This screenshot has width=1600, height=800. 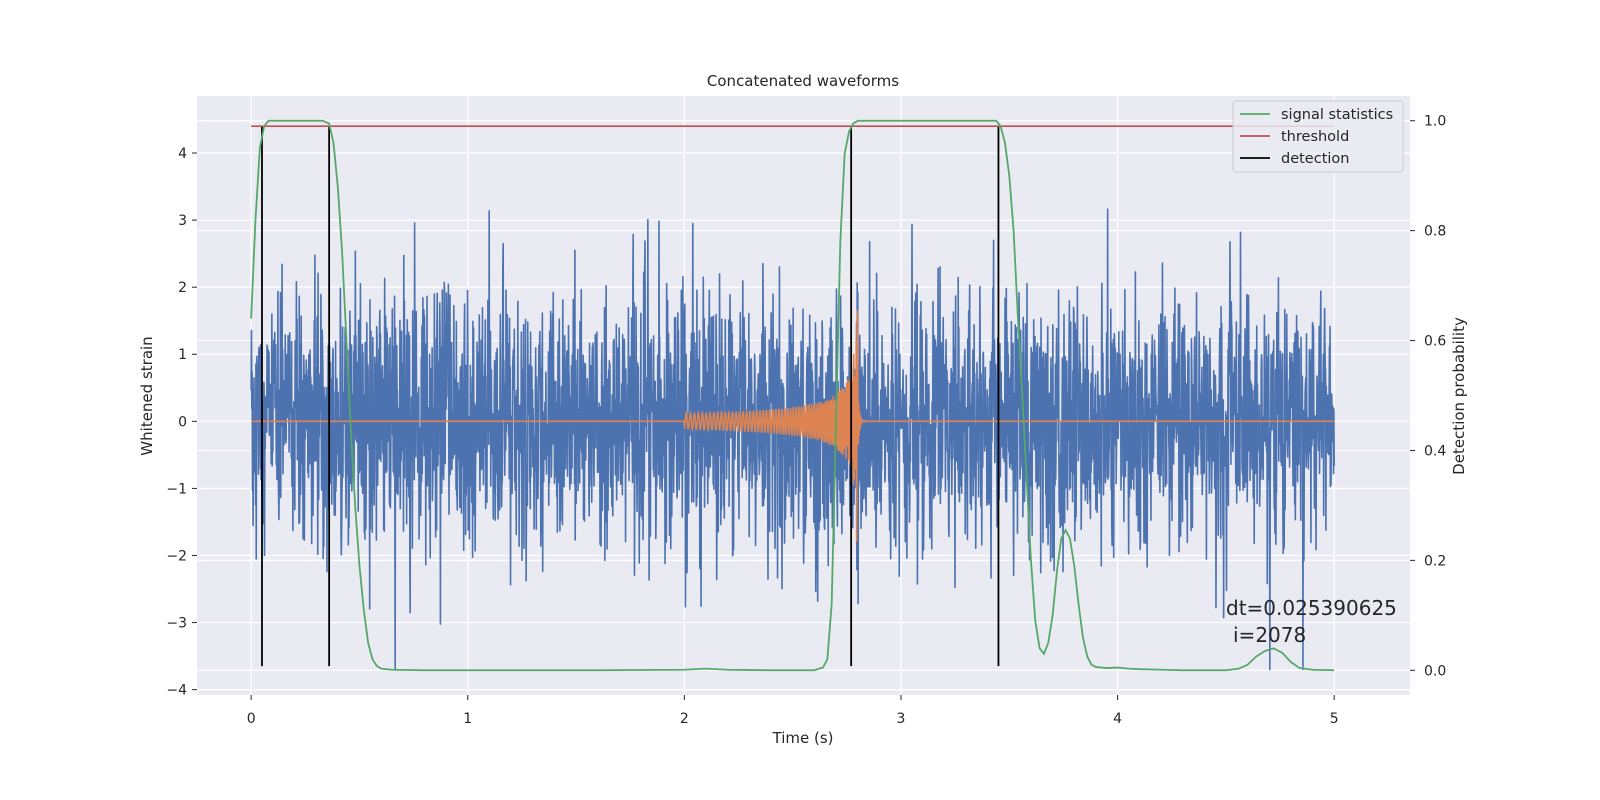 I want to click on y-axis-ticks: −4 −3 −2 −1 0 1 2 3 4, so click(x=181, y=422).